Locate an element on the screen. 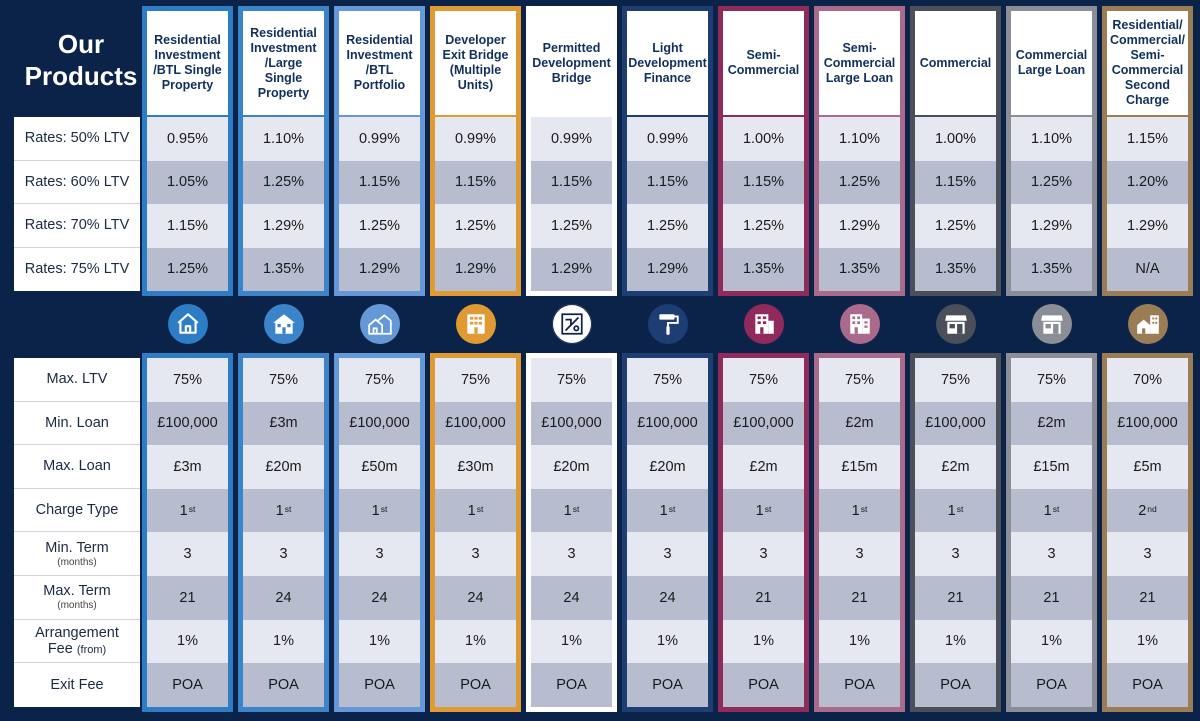  charge-number: 2 is located at coordinates (1142, 510).